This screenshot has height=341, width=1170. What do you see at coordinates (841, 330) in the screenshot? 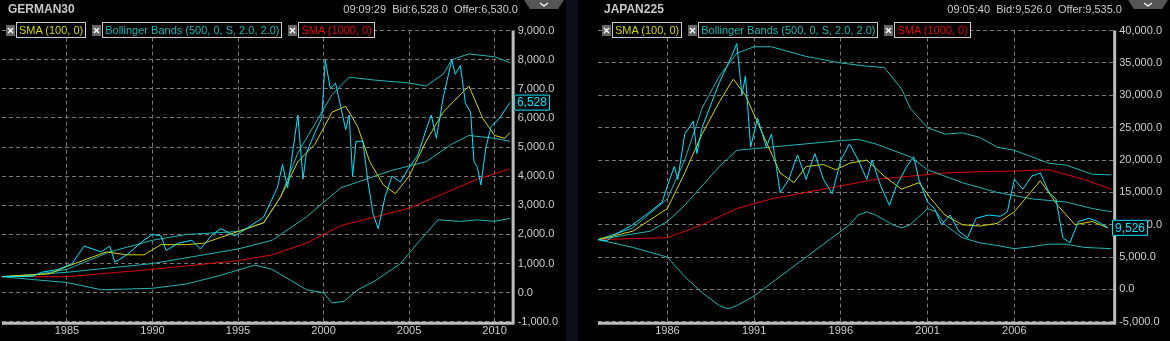
I see `x-tick-label: 1996` at bounding box center [841, 330].